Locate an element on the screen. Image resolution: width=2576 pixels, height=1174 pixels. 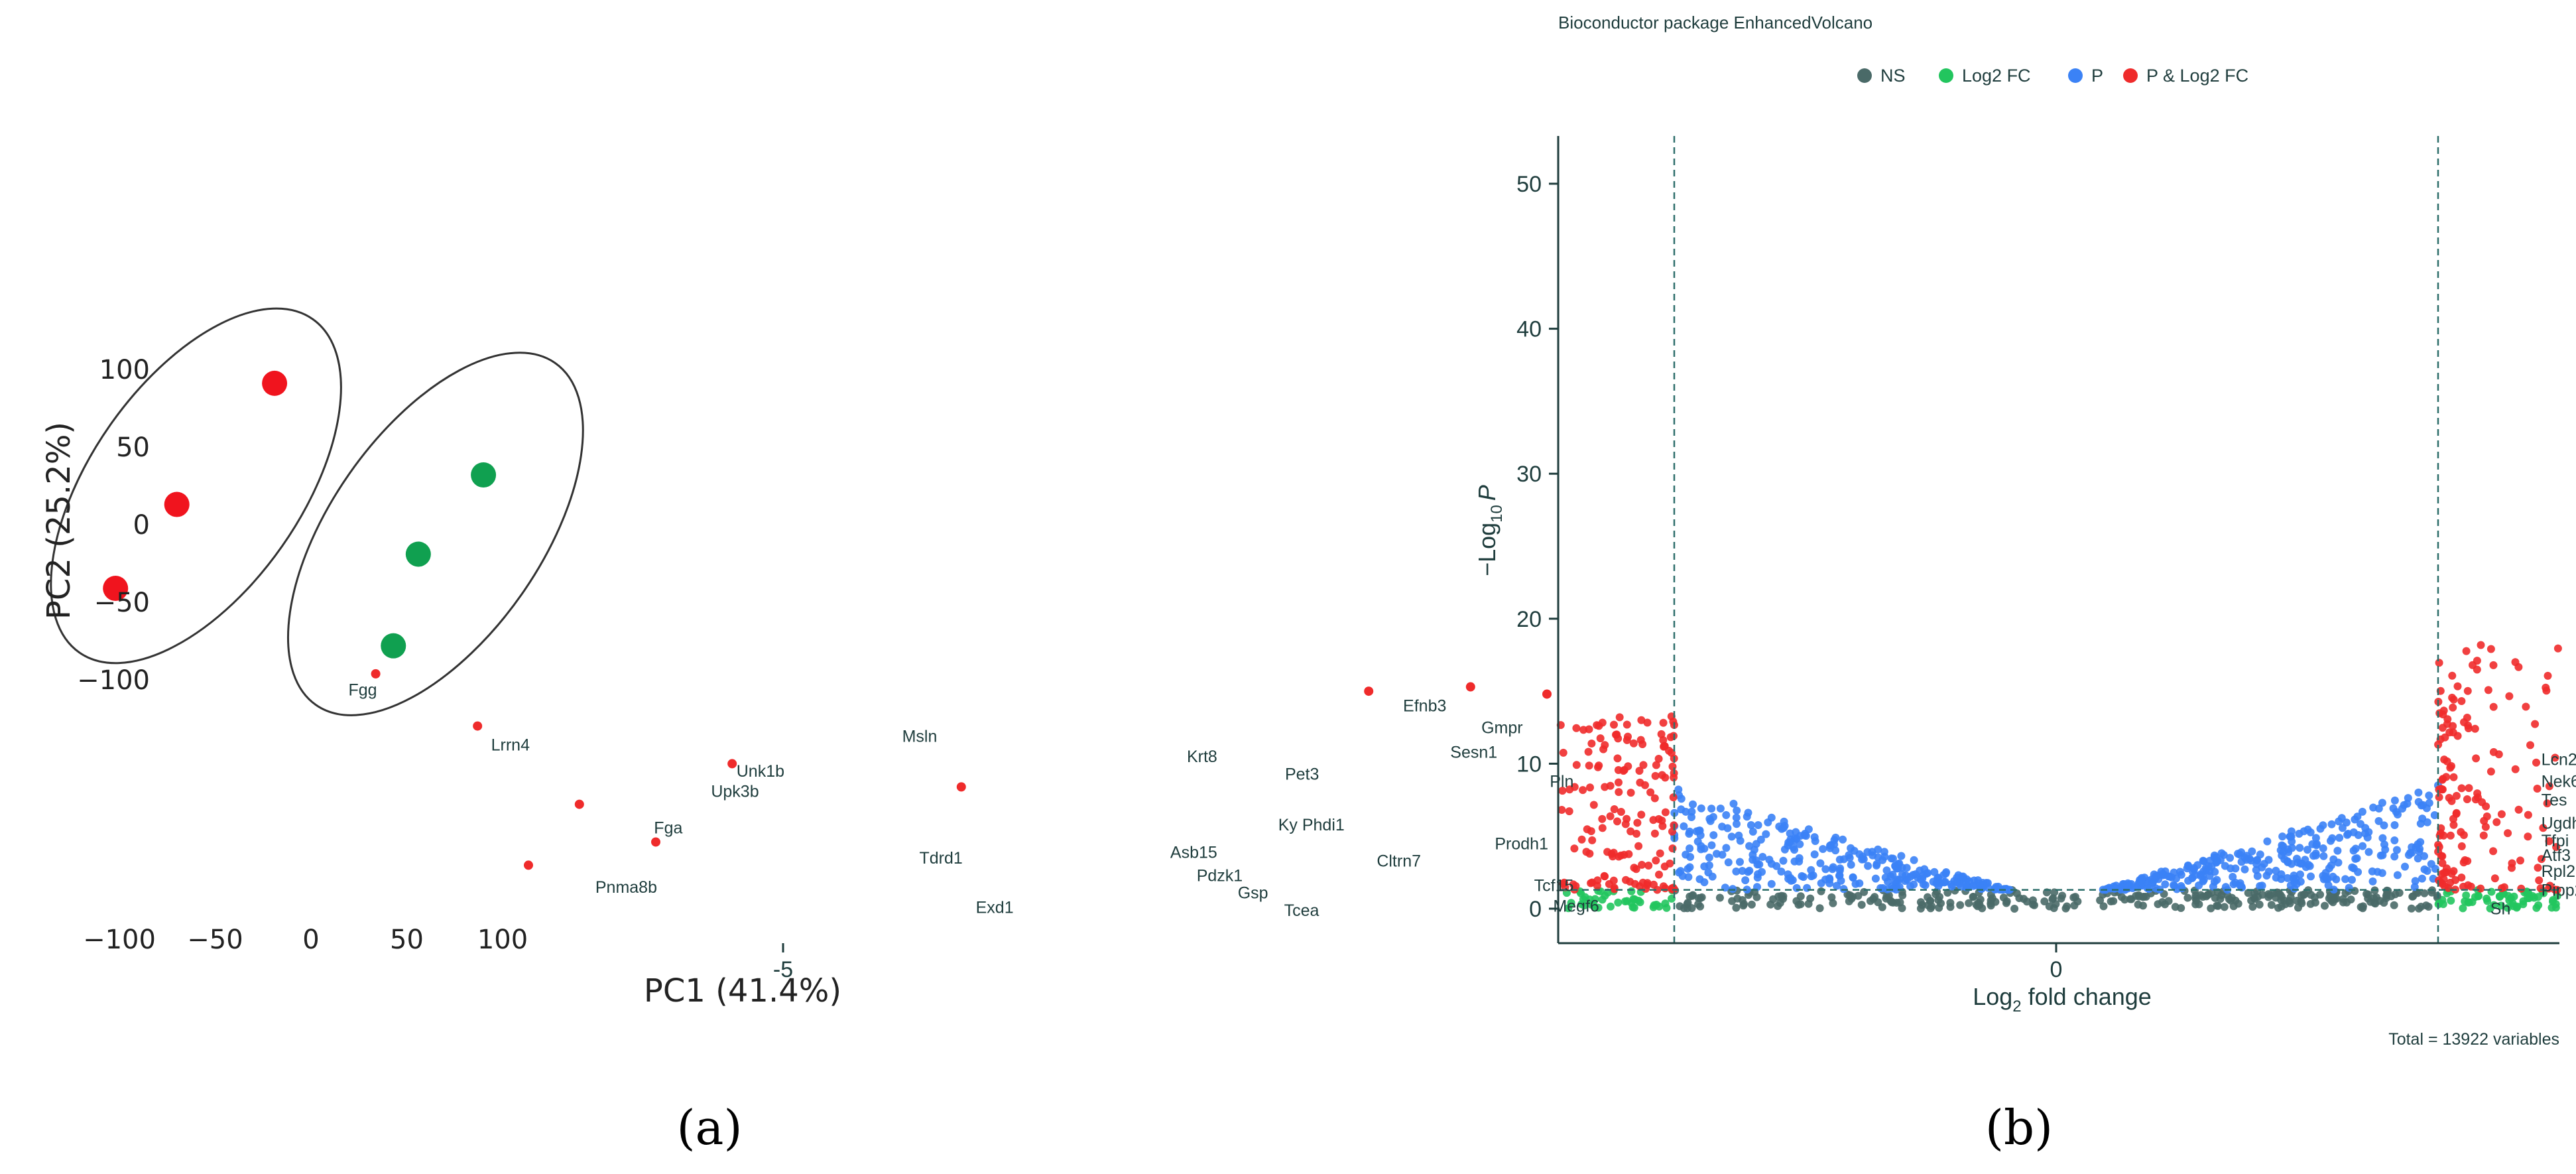
gene-label: Sh is located at coordinates (2500, 909).